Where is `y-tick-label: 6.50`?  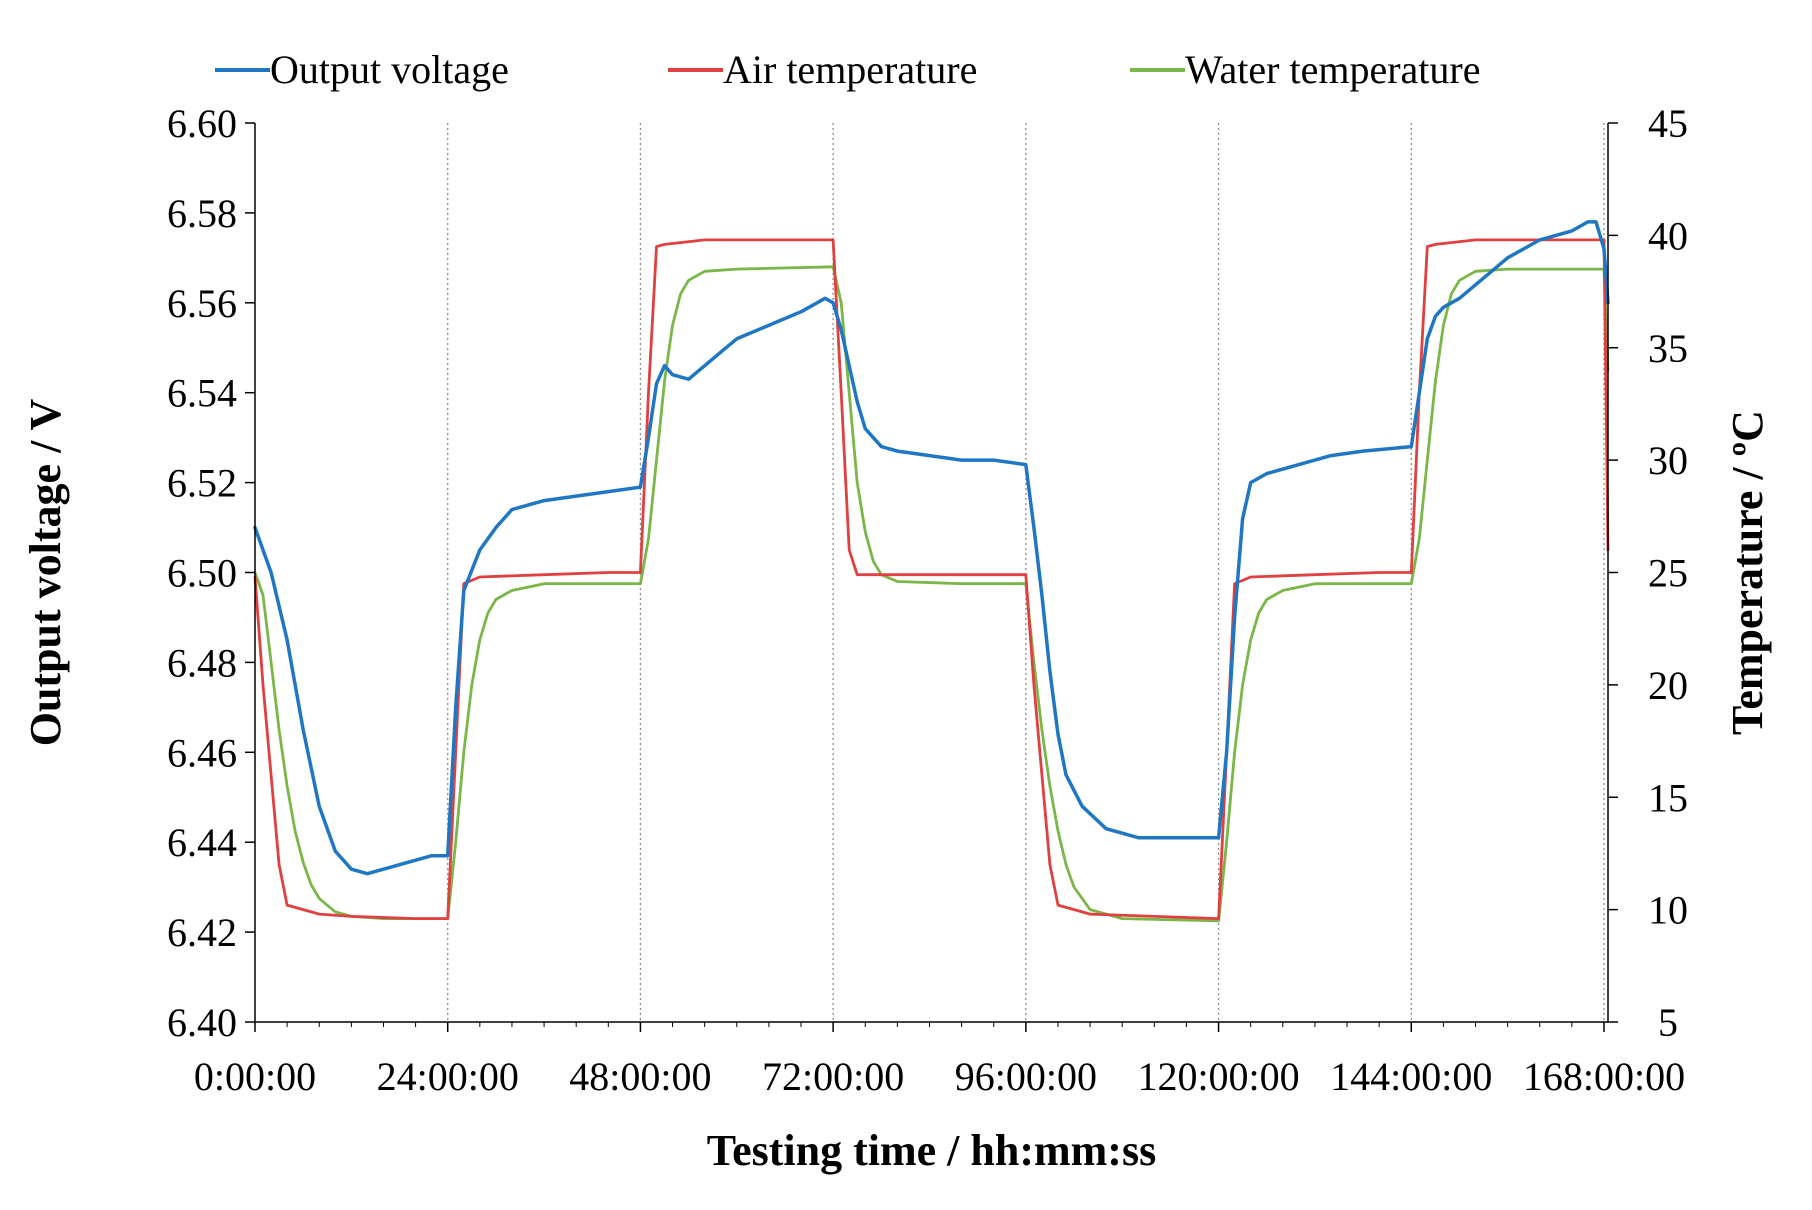 y-tick-label: 6.50 is located at coordinates (202, 573).